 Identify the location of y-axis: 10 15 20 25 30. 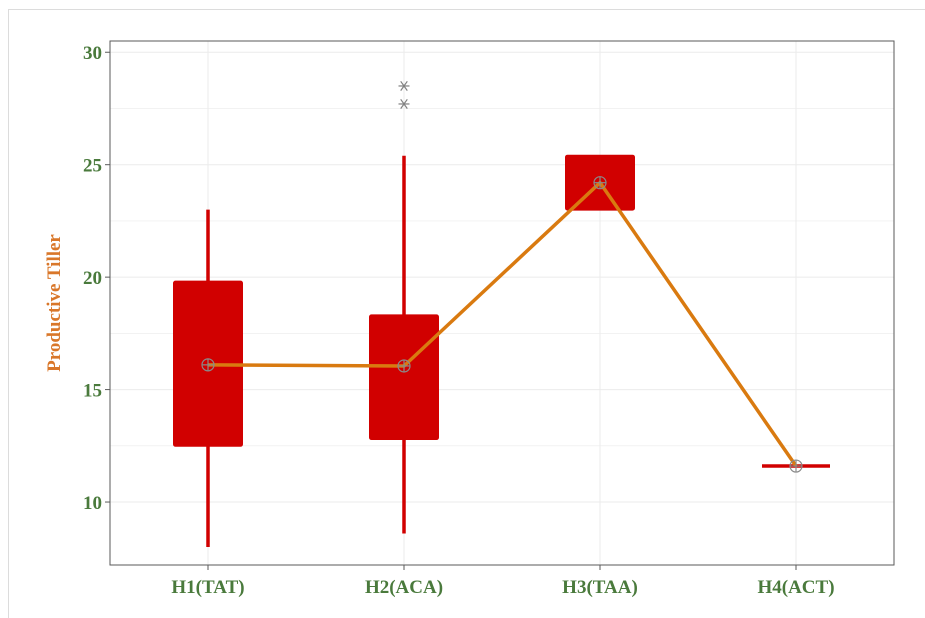
(96, 278).